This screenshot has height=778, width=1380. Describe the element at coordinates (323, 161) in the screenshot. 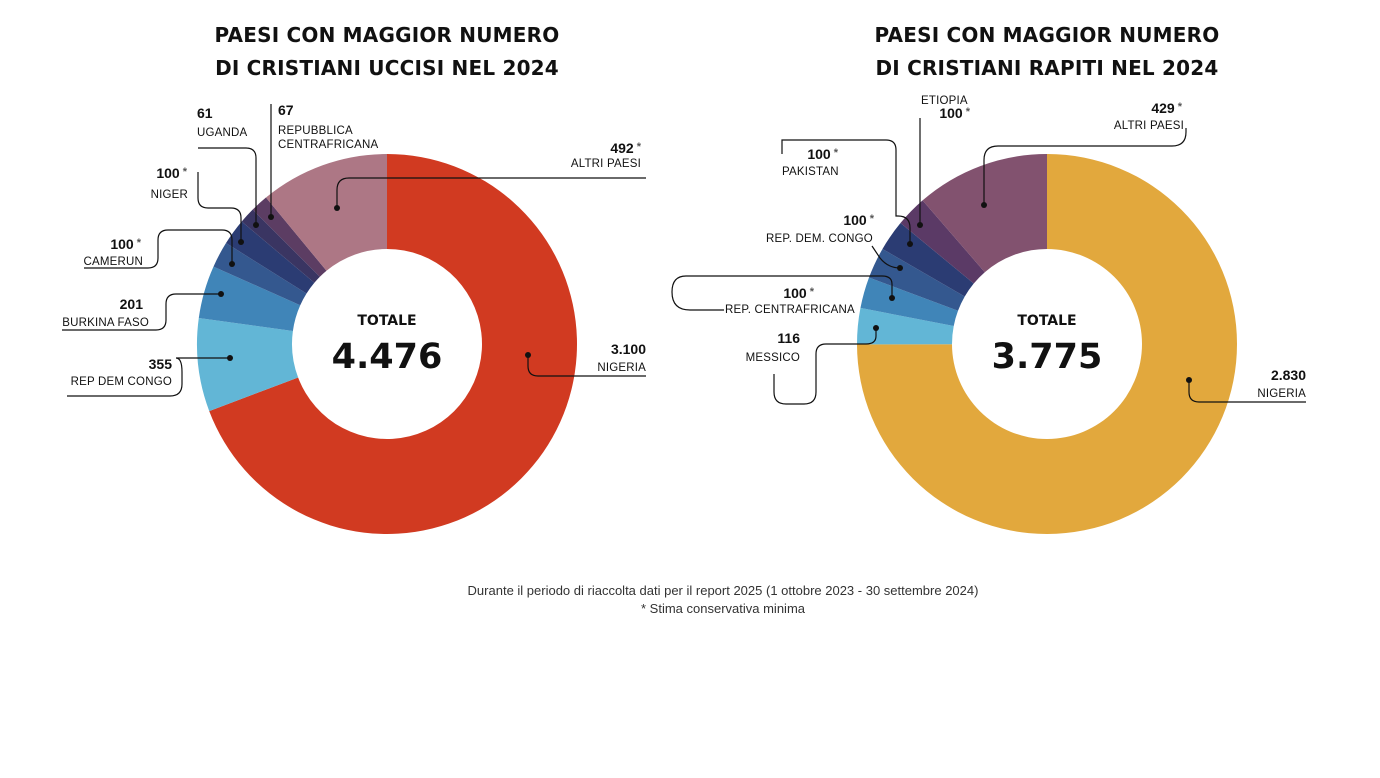

I see `callout-repubblica-centrafricana: 67 REPUBBLICA CENTRAFRICANA` at that location.